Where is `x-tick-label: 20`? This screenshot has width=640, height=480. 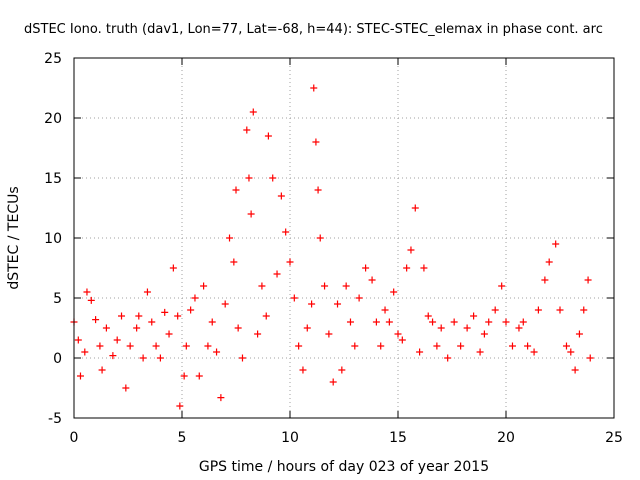
x-tick-label: 20 is located at coordinates (506, 438).